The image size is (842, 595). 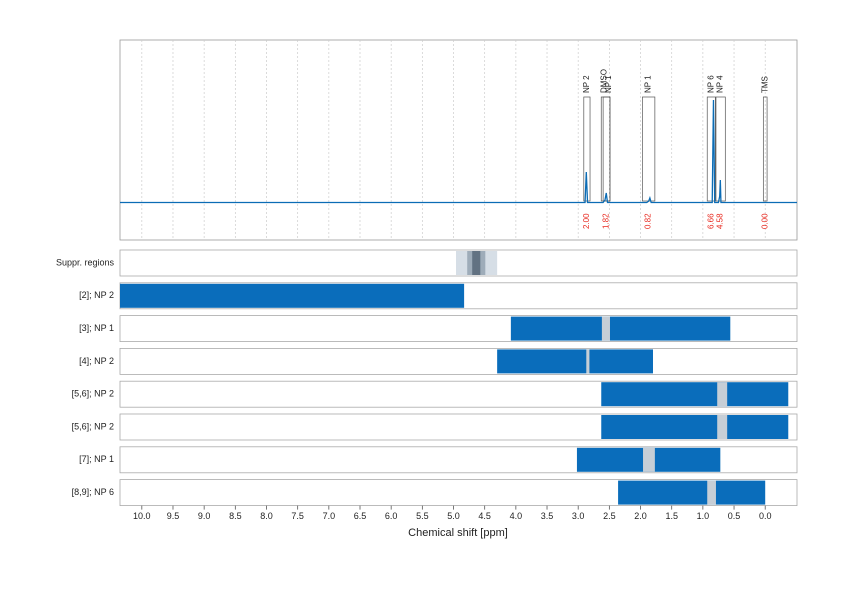 What do you see at coordinates (476, 263) in the screenshot?
I see `suppression-band` at bounding box center [476, 263].